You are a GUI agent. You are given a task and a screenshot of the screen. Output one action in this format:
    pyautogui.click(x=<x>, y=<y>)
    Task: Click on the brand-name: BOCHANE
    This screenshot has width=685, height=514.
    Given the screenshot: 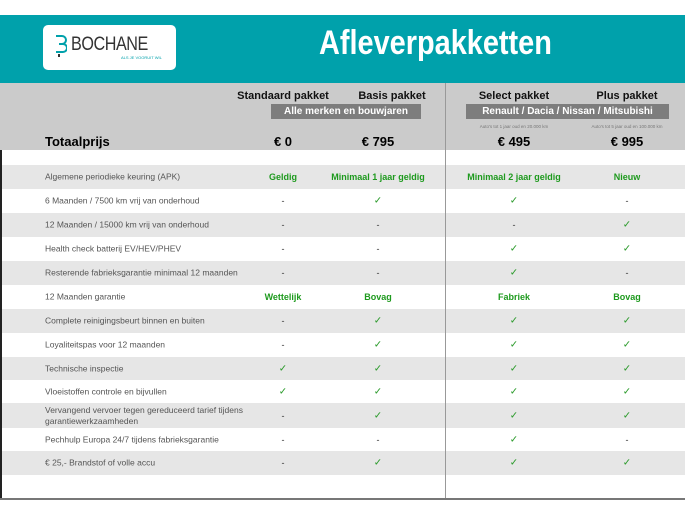 What is the action you would take?
    pyautogui.click(x=109, y=44)
    